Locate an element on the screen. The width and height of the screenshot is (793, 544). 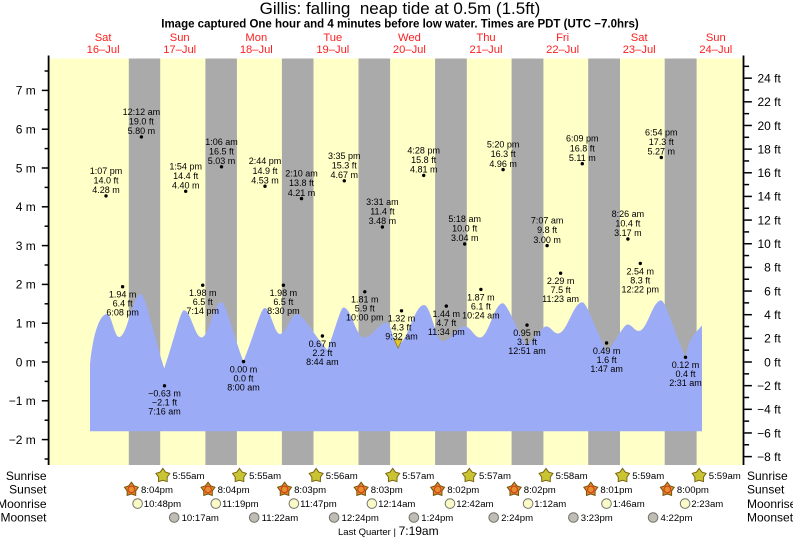
svg-text: 8:00 am is located at coordinates (243, 388).